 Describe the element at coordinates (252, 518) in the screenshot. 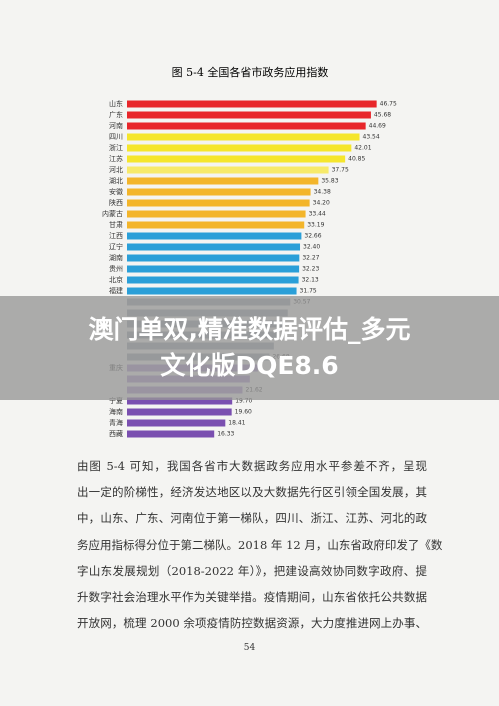

I see `body-line: 中，山东、广东、河南位于第一梯队，四川、浙江、江苏、河北的政` at that location.